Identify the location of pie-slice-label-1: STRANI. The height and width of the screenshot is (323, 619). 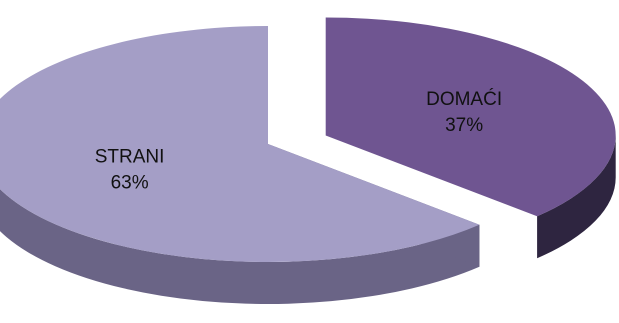
(130, 156).